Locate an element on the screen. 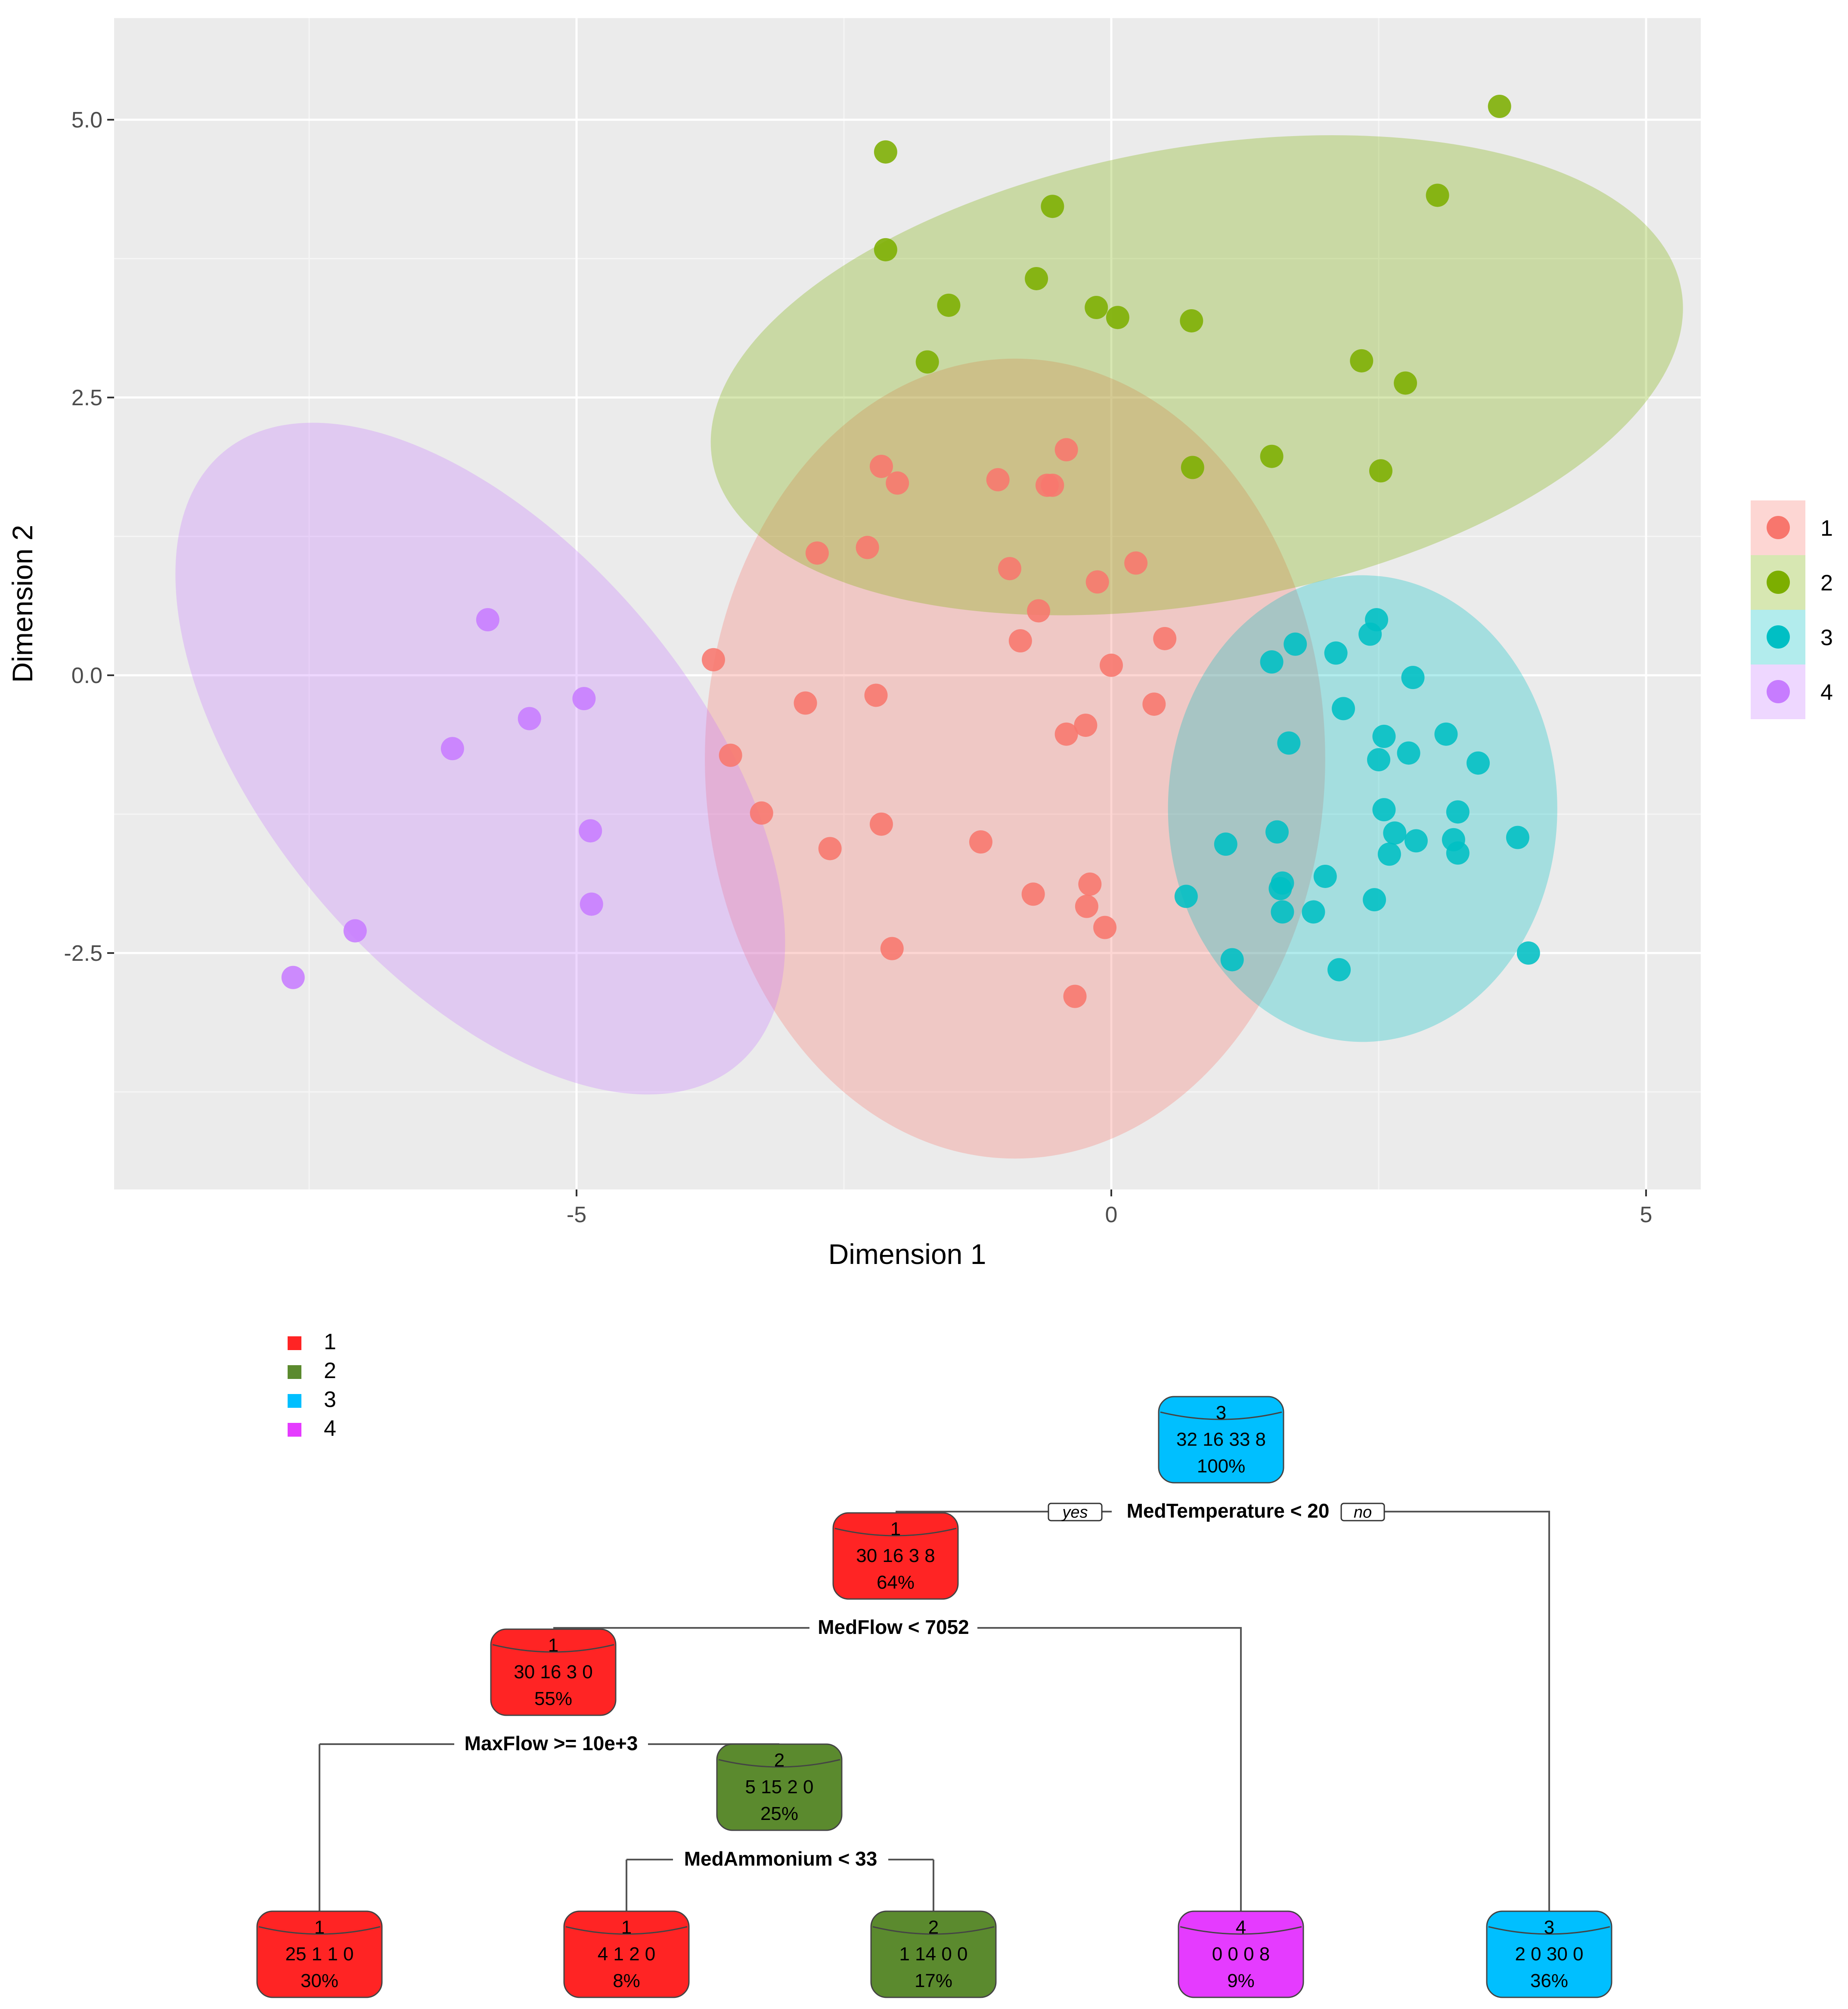 The width and height of the screenshot is (1848, 2009). legend-label: 3 is located at coordinates (1826, 638).